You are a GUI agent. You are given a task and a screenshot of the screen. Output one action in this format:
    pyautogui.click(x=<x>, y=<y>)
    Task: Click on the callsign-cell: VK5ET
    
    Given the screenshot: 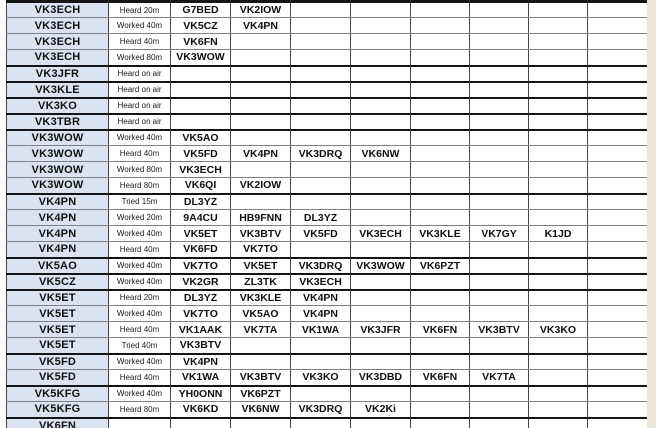 What is the action you would take?
    pyautogui.click(x=57, y=297)
    